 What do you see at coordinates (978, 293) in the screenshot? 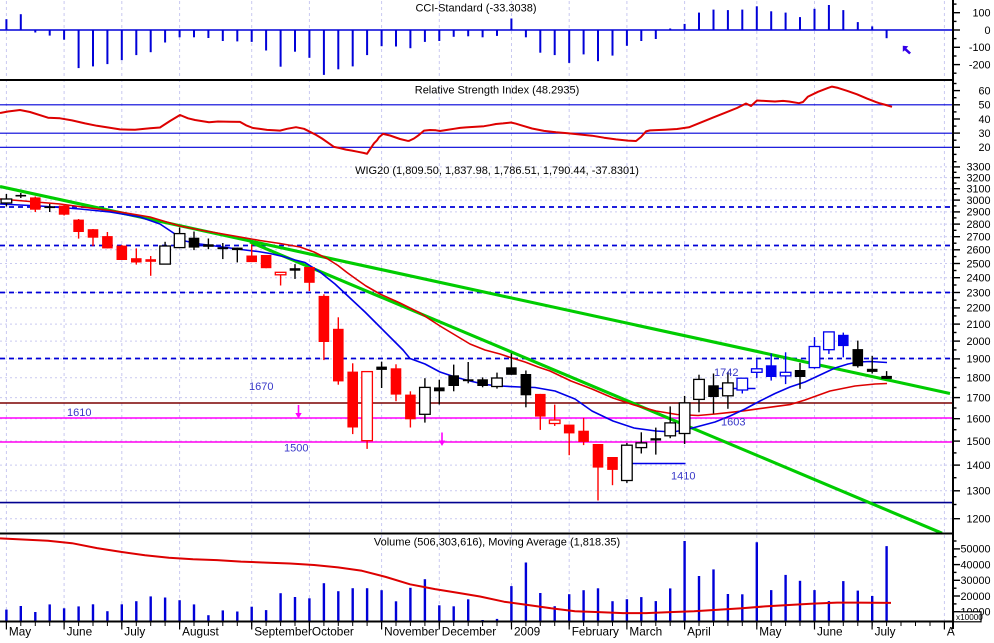
I see `svg-text: 2300` at bounding box center [978, 293].